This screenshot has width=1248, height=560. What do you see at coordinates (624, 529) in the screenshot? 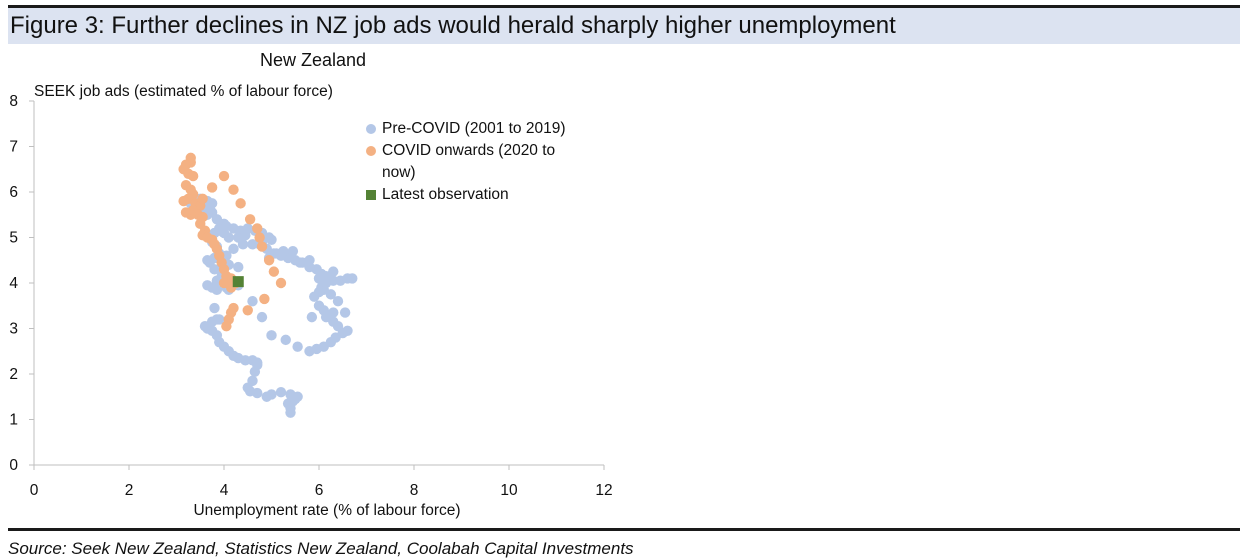
I see `source-rule` at bounding box center [624, 529].